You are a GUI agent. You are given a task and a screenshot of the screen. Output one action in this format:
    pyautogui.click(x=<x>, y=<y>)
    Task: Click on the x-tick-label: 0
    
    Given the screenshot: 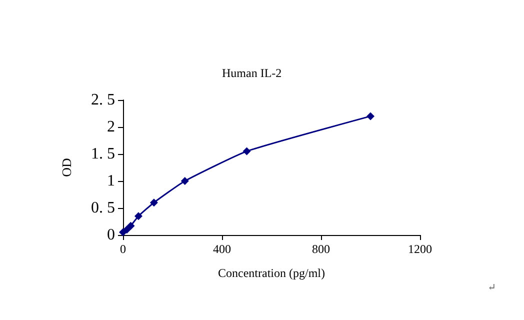 What is the action you would take?
    pyautogui.click(x=123, y=249)
    